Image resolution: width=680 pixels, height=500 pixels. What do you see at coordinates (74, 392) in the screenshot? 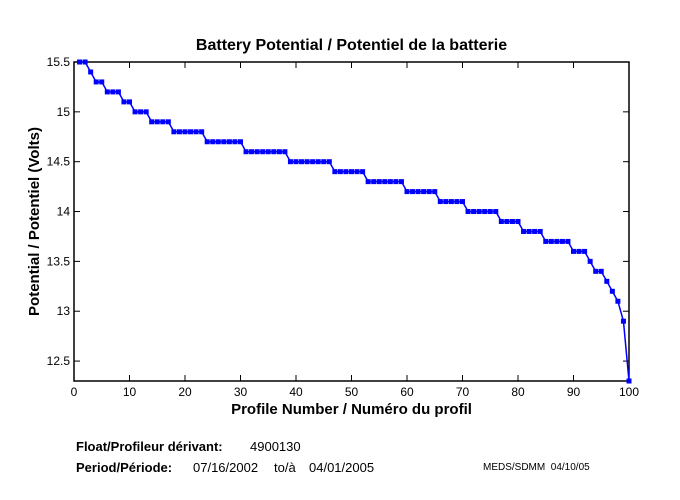
I see `x-tick-label: 0` at bounding box center [74, 392].